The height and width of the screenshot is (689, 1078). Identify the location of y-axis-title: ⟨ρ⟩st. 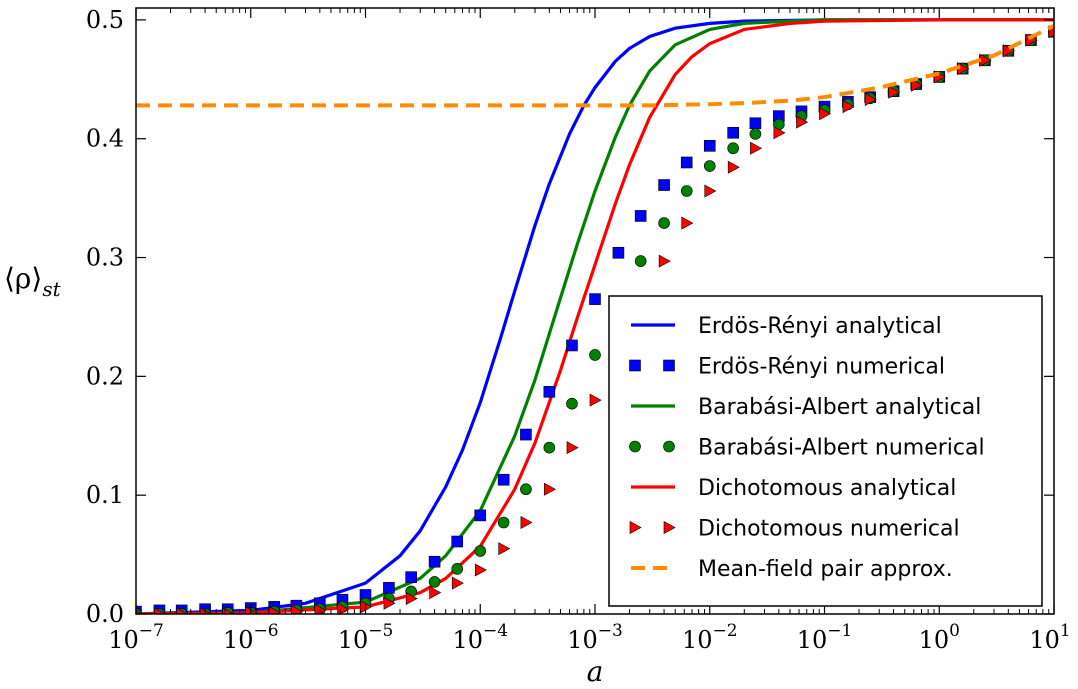
(33, 281).